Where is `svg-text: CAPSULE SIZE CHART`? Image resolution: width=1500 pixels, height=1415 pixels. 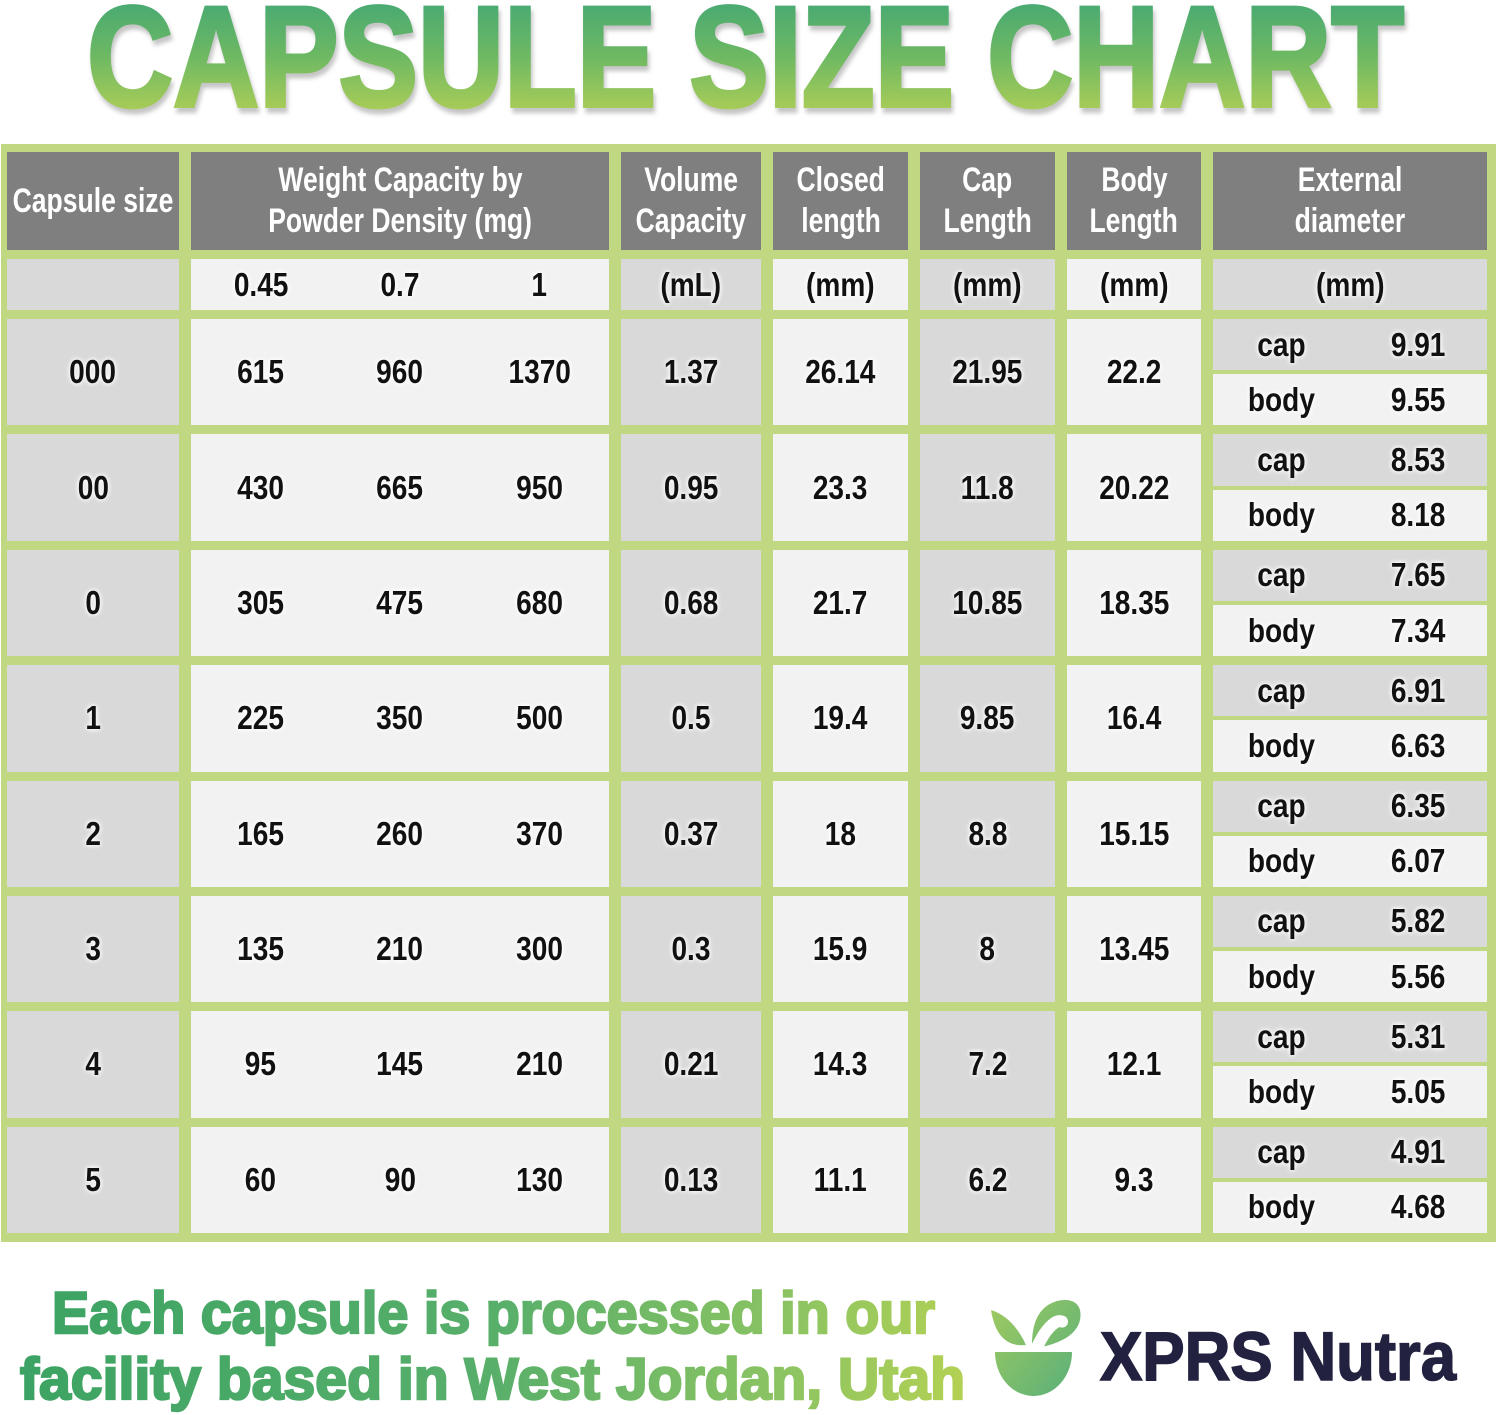
svg-text: CAPSULE SIZE CHART is located at coordinates (745, 68).